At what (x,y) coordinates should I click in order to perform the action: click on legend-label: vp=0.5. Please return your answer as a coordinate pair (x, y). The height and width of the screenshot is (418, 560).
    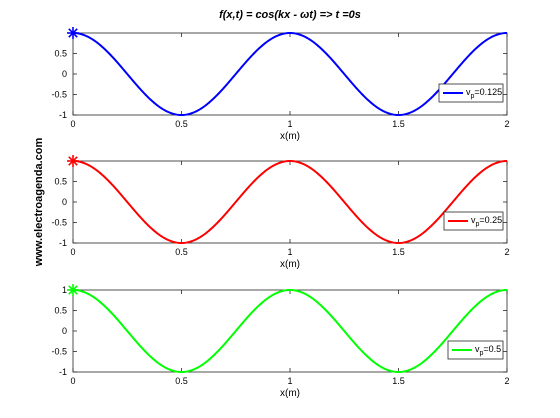
    Looking at the image, I should click on (488, 350).